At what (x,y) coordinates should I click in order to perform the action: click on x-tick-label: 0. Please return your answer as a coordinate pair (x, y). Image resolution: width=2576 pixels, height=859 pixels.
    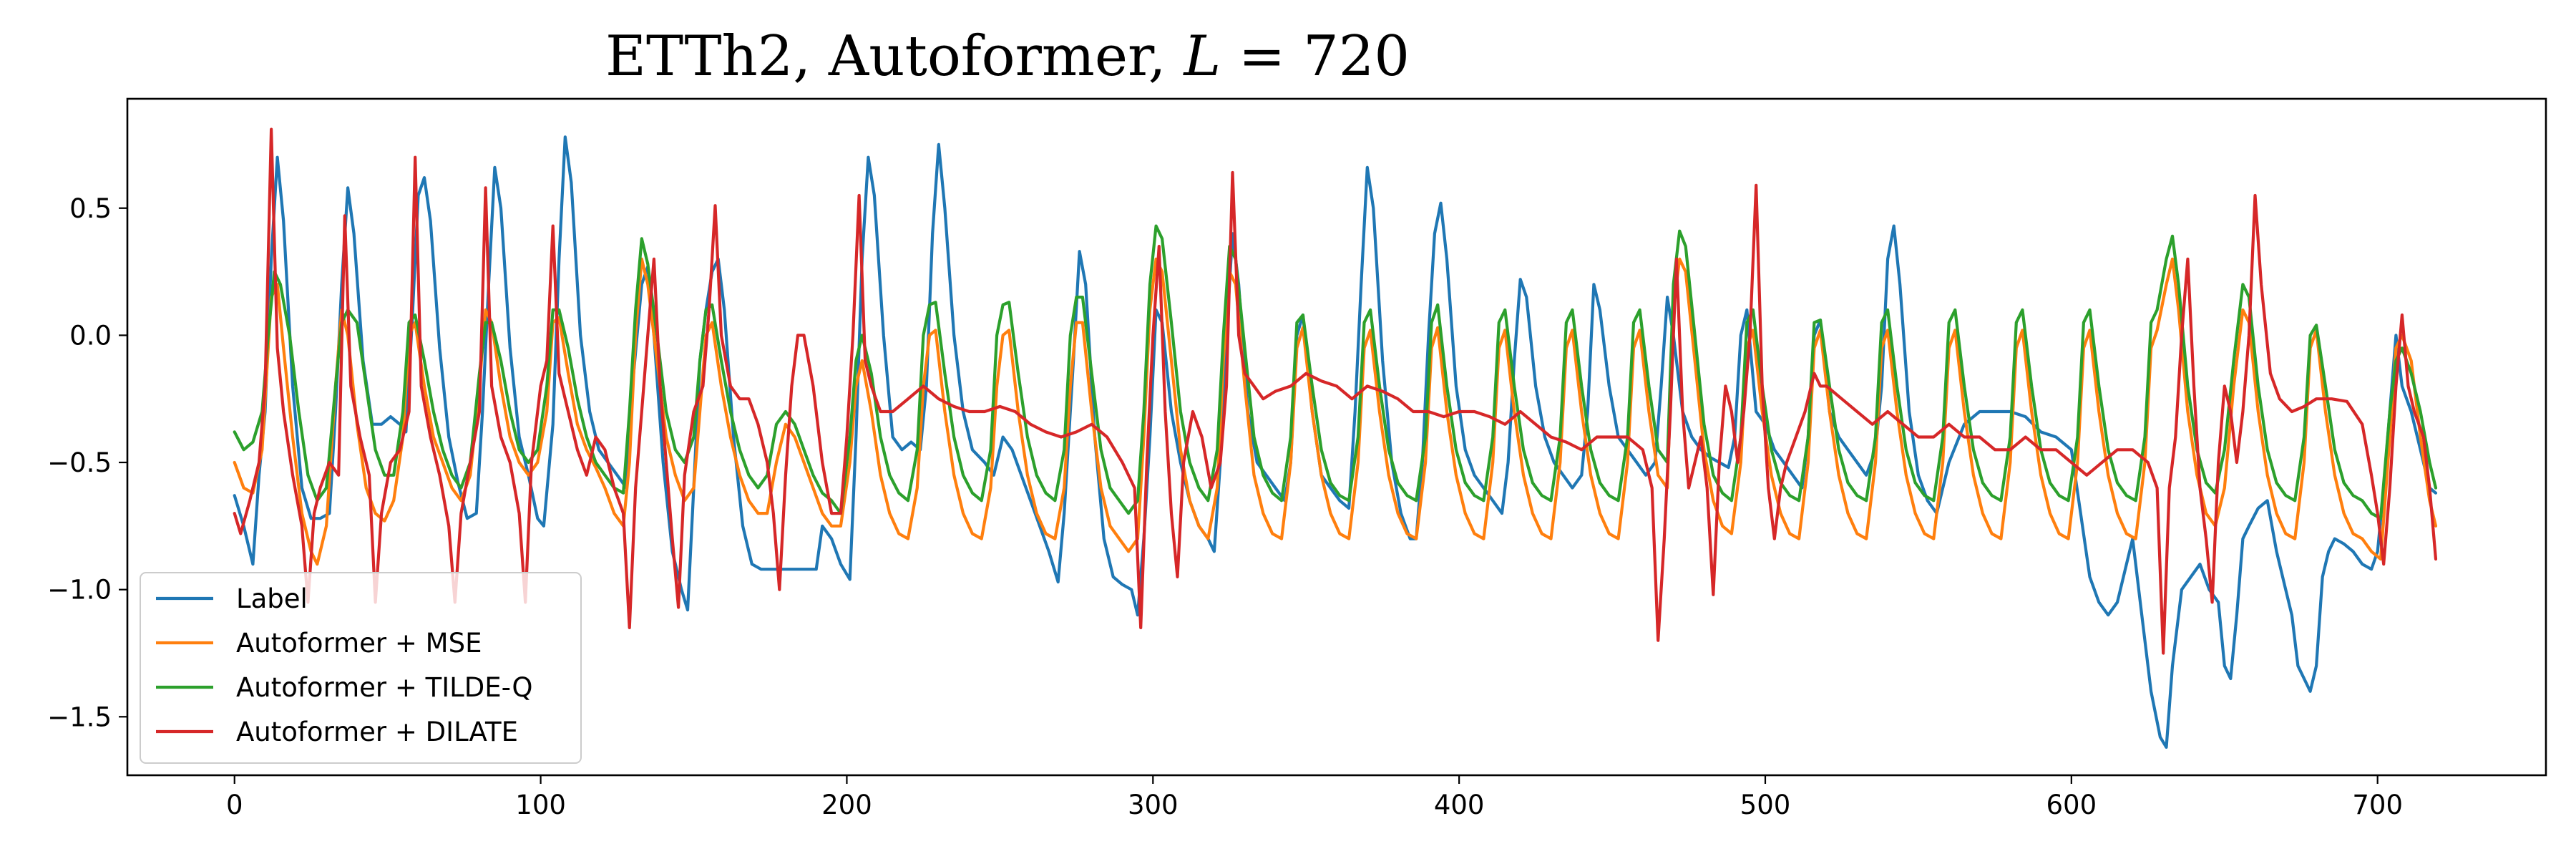
    Looking at the image, I should click on (234, 805).